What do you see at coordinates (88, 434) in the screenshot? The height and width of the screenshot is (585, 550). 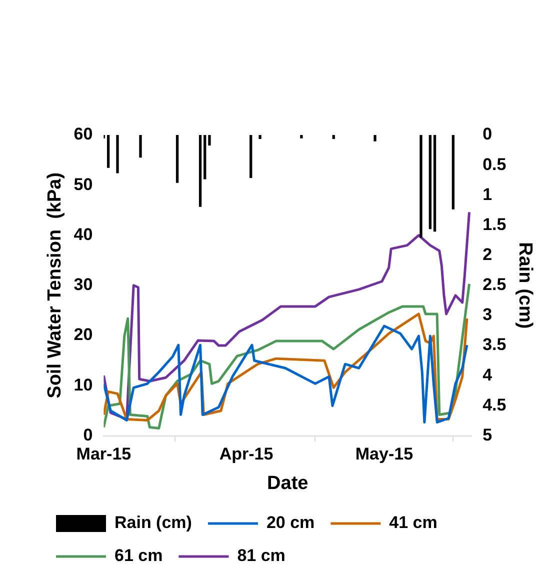 I see `y-tick-label: 0` at bounding box center [88, 434].